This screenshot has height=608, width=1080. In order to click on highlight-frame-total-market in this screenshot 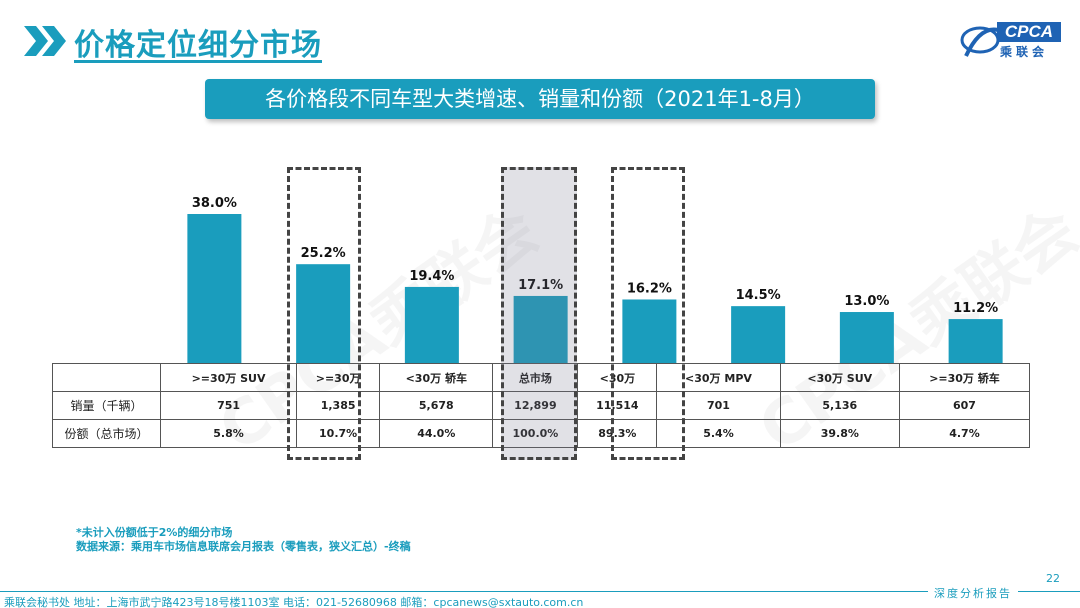, I will do `click(539, 313)`.